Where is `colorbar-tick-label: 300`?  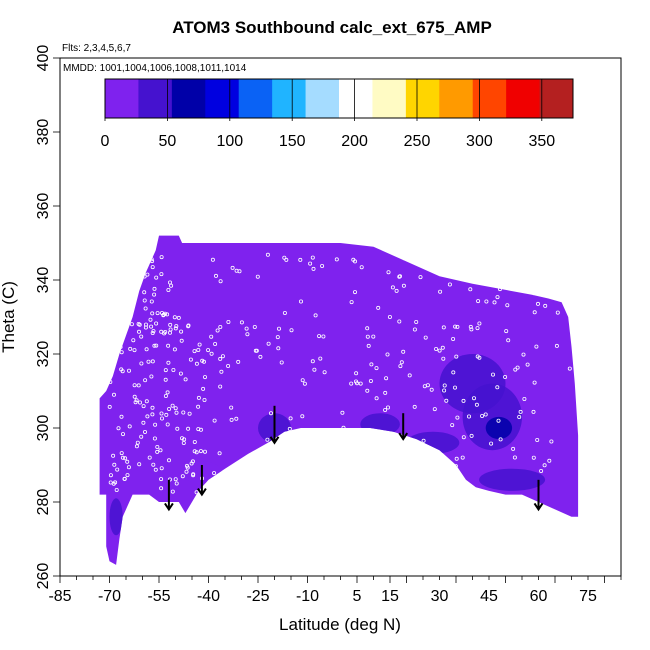 colorbar-tick-label: 300 is located at coordinates (479, 141).